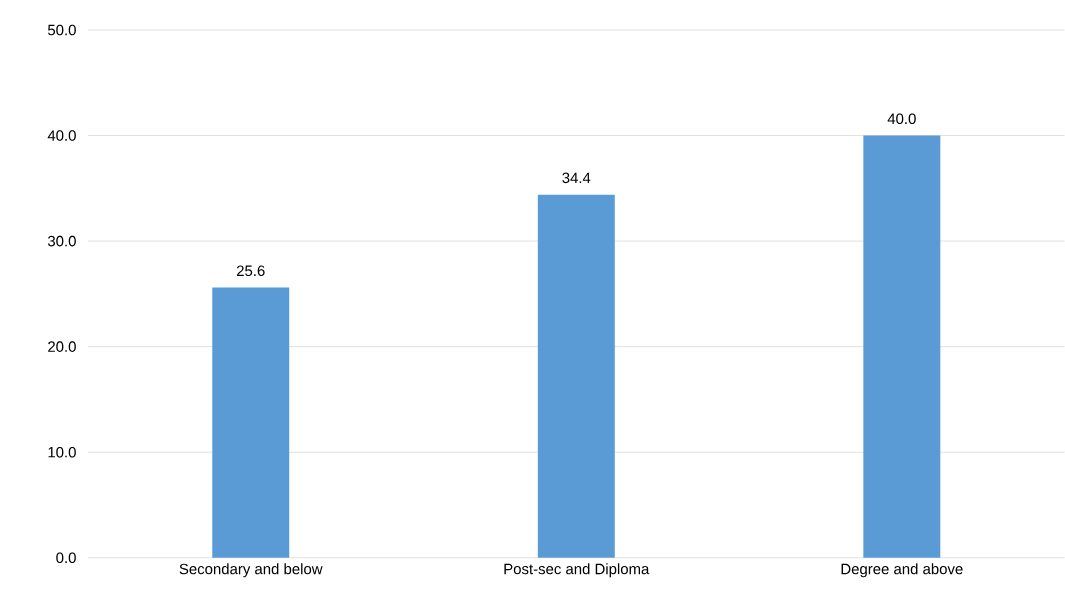 The width and height of the screenshot is (1065, 601). Describe the element at coordinates (66, 558) in the screenshot. I see `y-tick-label: 0.0` at that location.